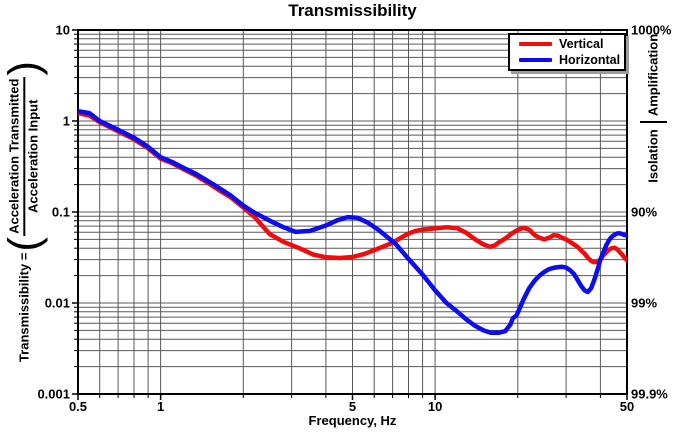 The image size is (678, 434). I want to click on fraction-numerator: Acceleration Transmitted, so click(15, 156).